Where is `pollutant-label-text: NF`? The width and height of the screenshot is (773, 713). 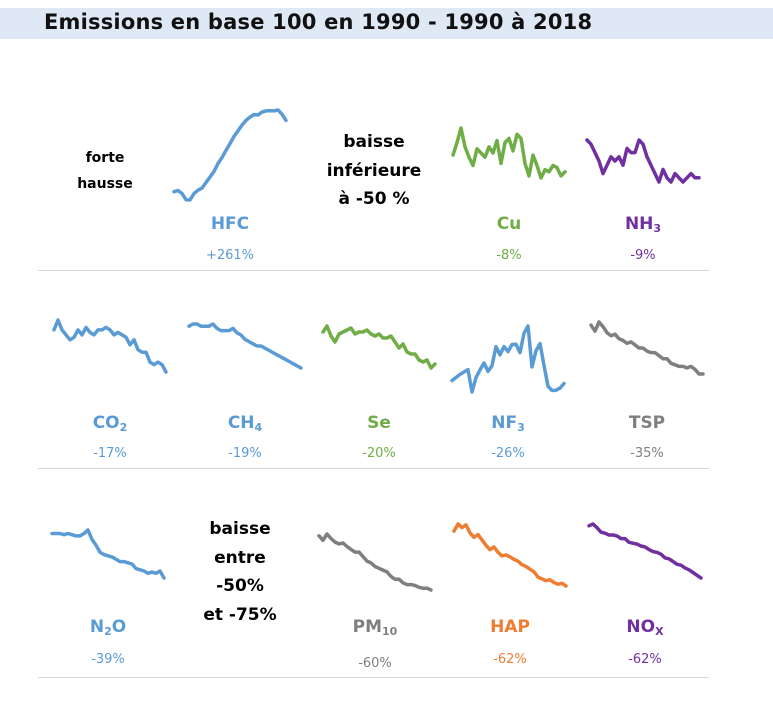
pollutant-label-text: NF is located at coordinates (504, 423).